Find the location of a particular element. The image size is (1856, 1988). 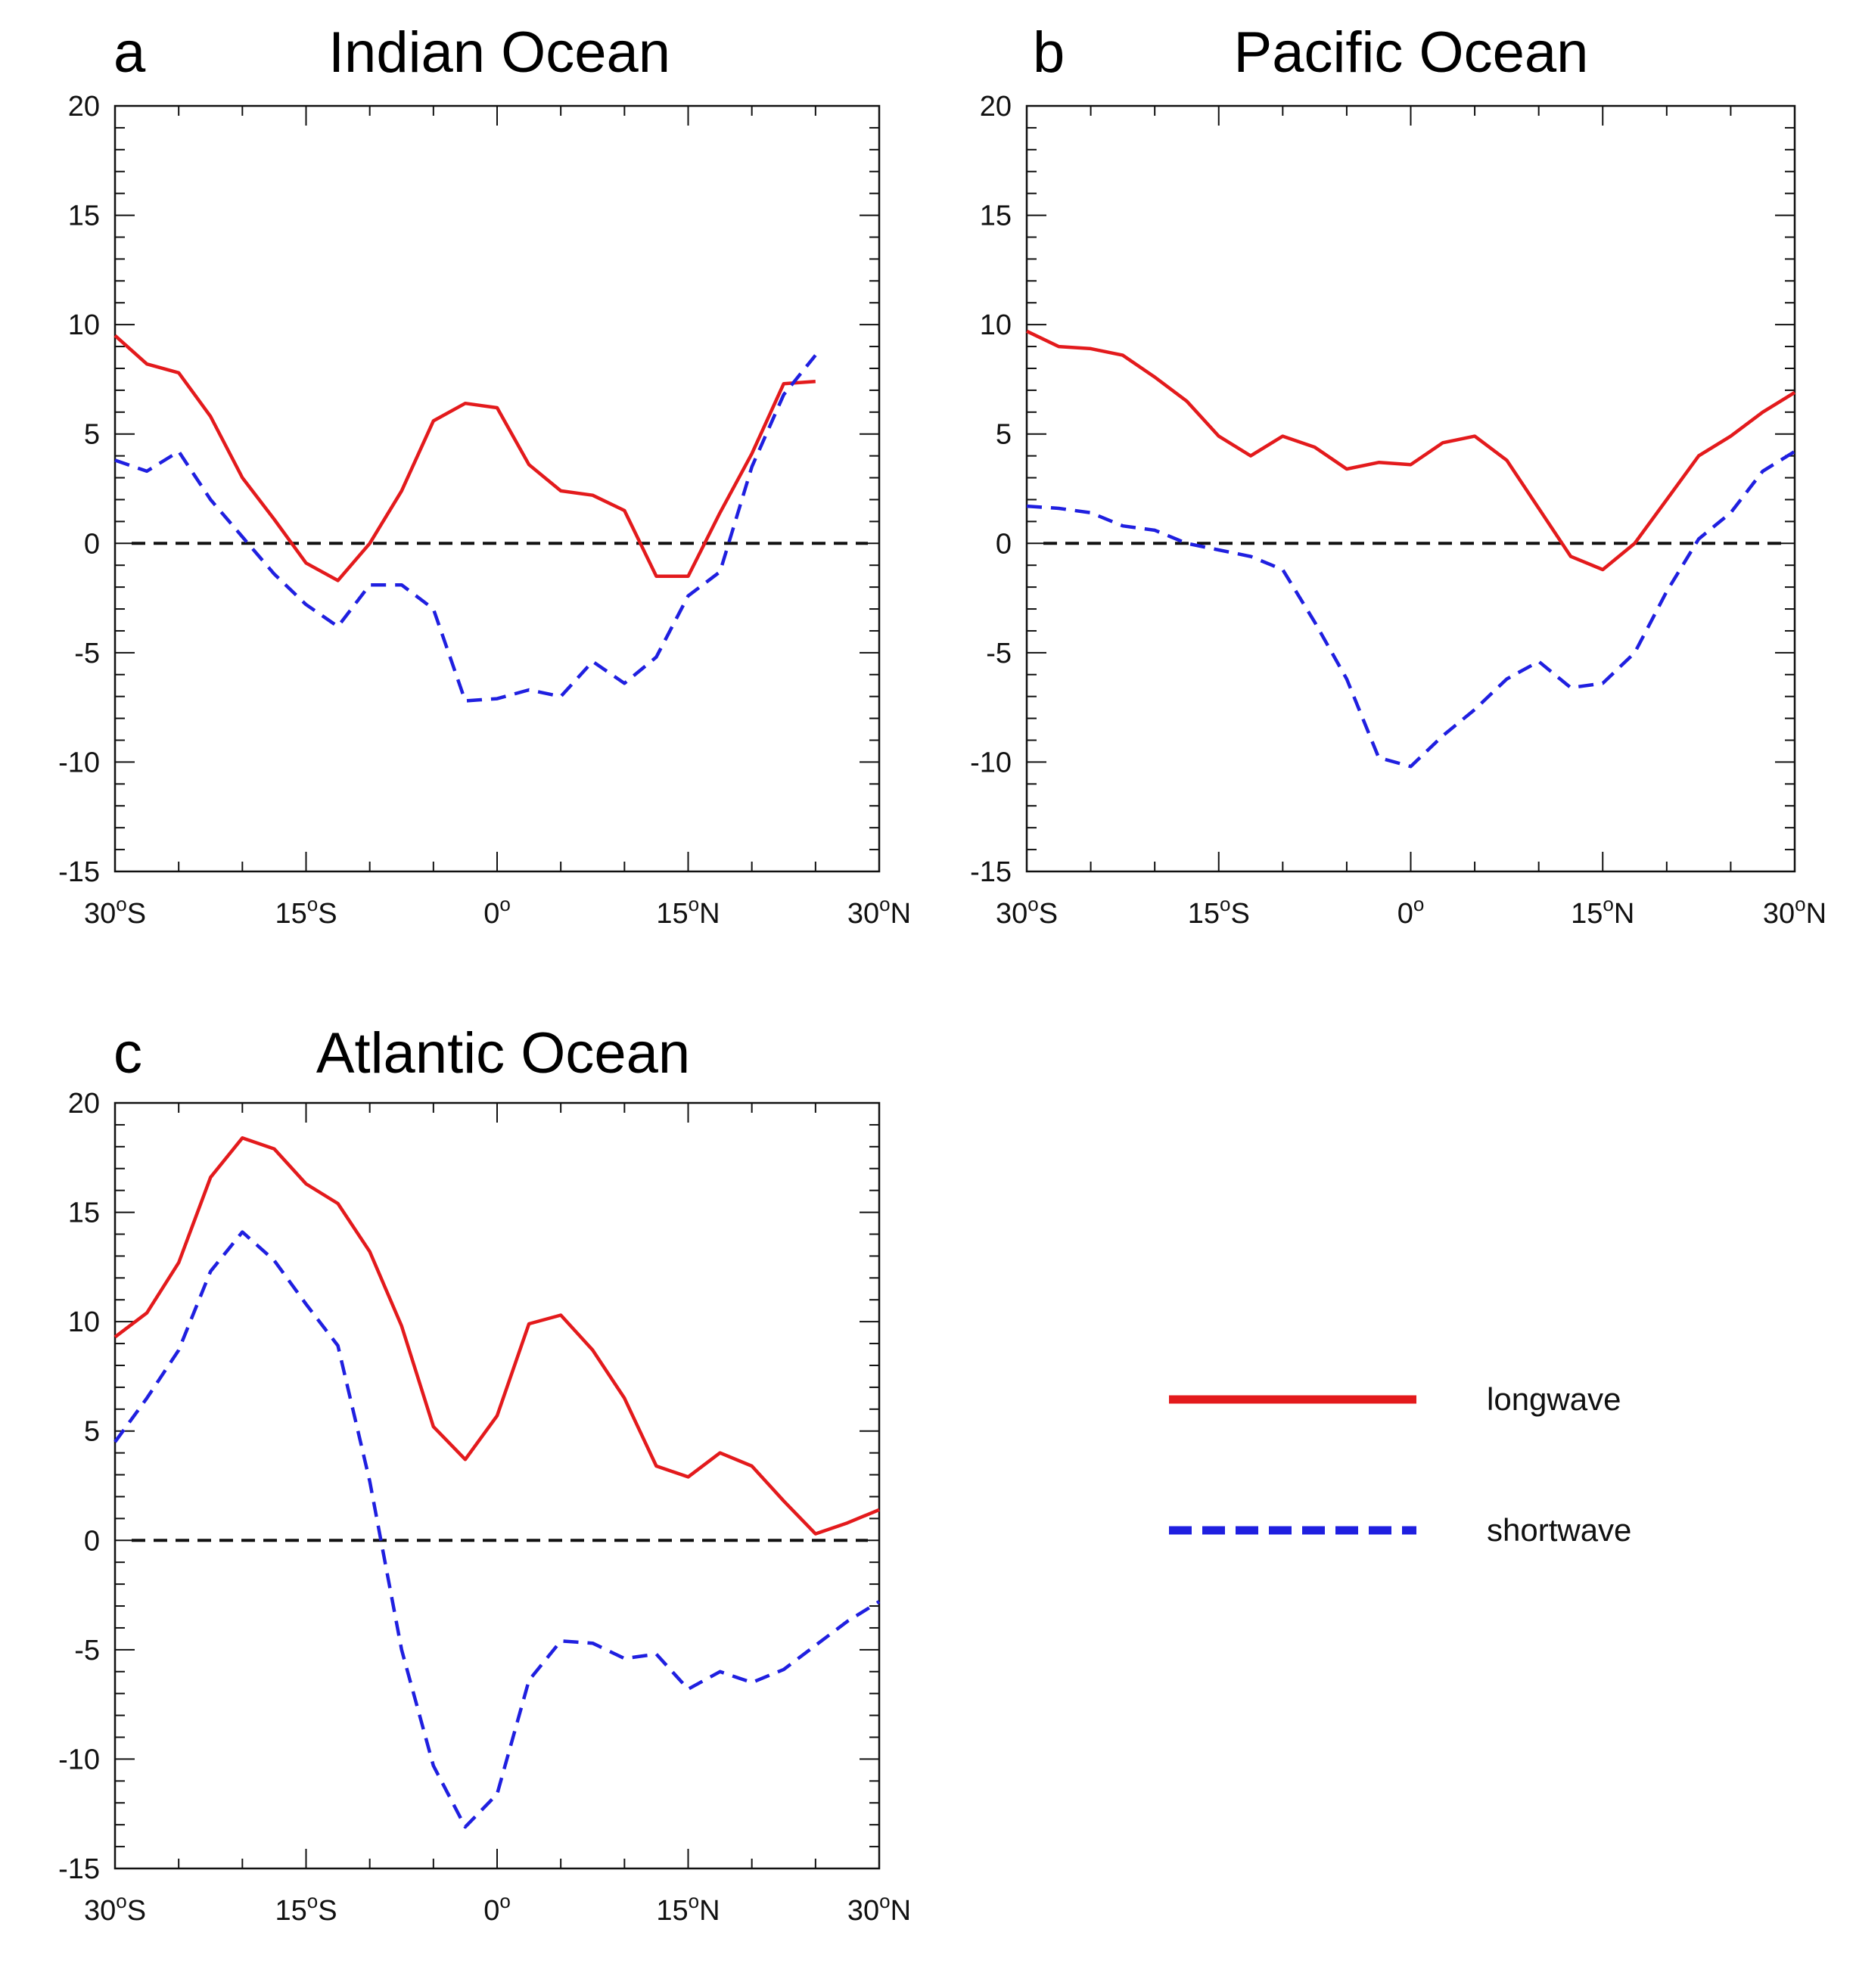

panel-letter: a is located at coordinates (129, 52).